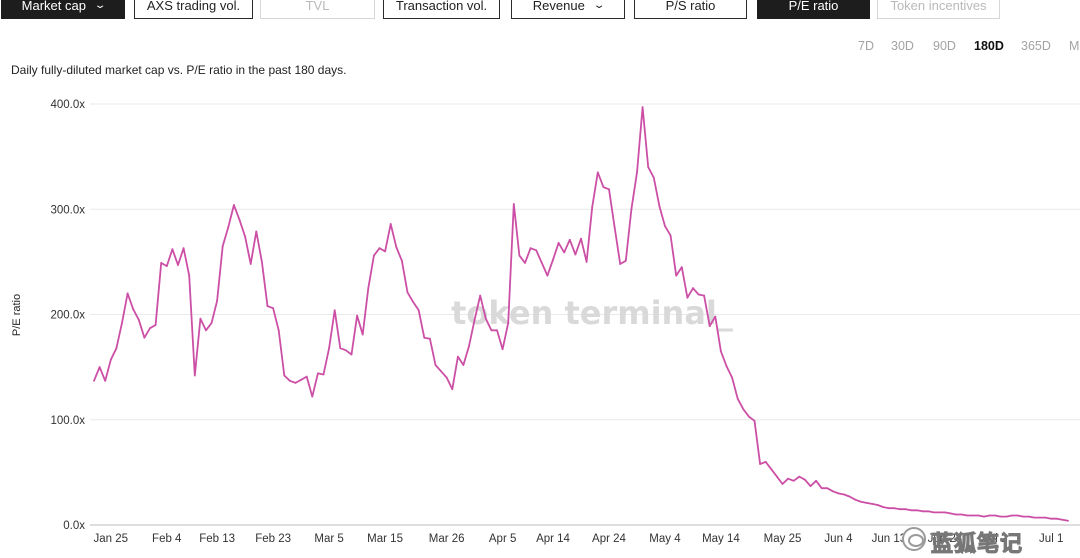 The image size is (1080, 558). I want to click on tab-p-e-ratio: P/E ratio, so click(813, 9).